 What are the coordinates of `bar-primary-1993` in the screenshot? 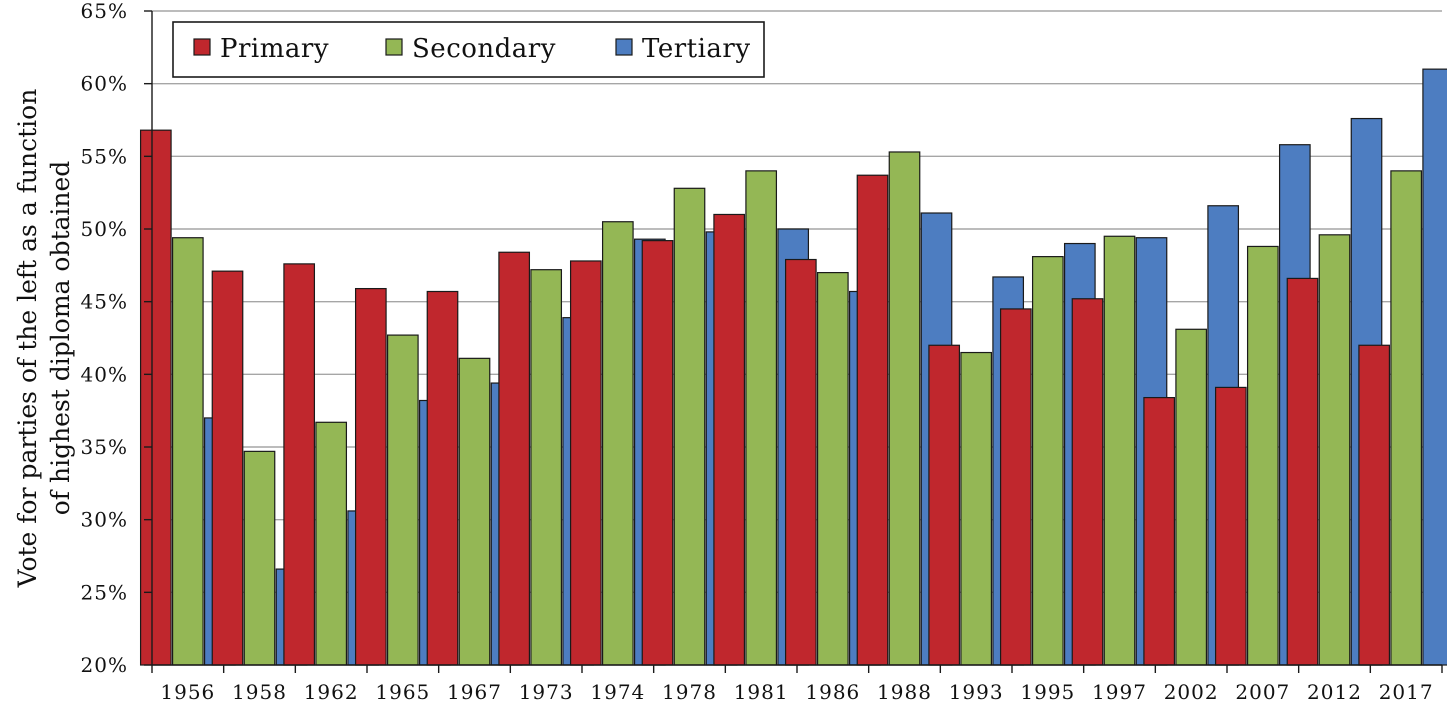 It's located at (944, 505).